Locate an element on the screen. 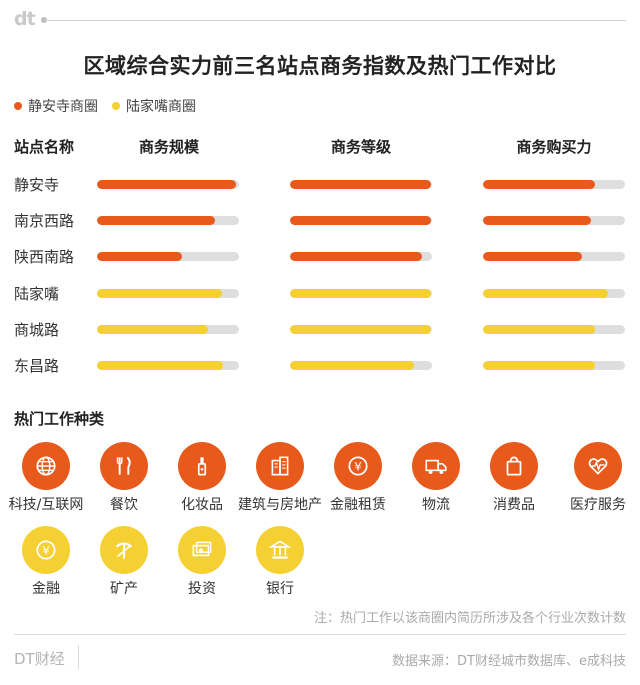 The height and width of the screenshot is (685, 640). building-icon is located at coordinates (280, 466).